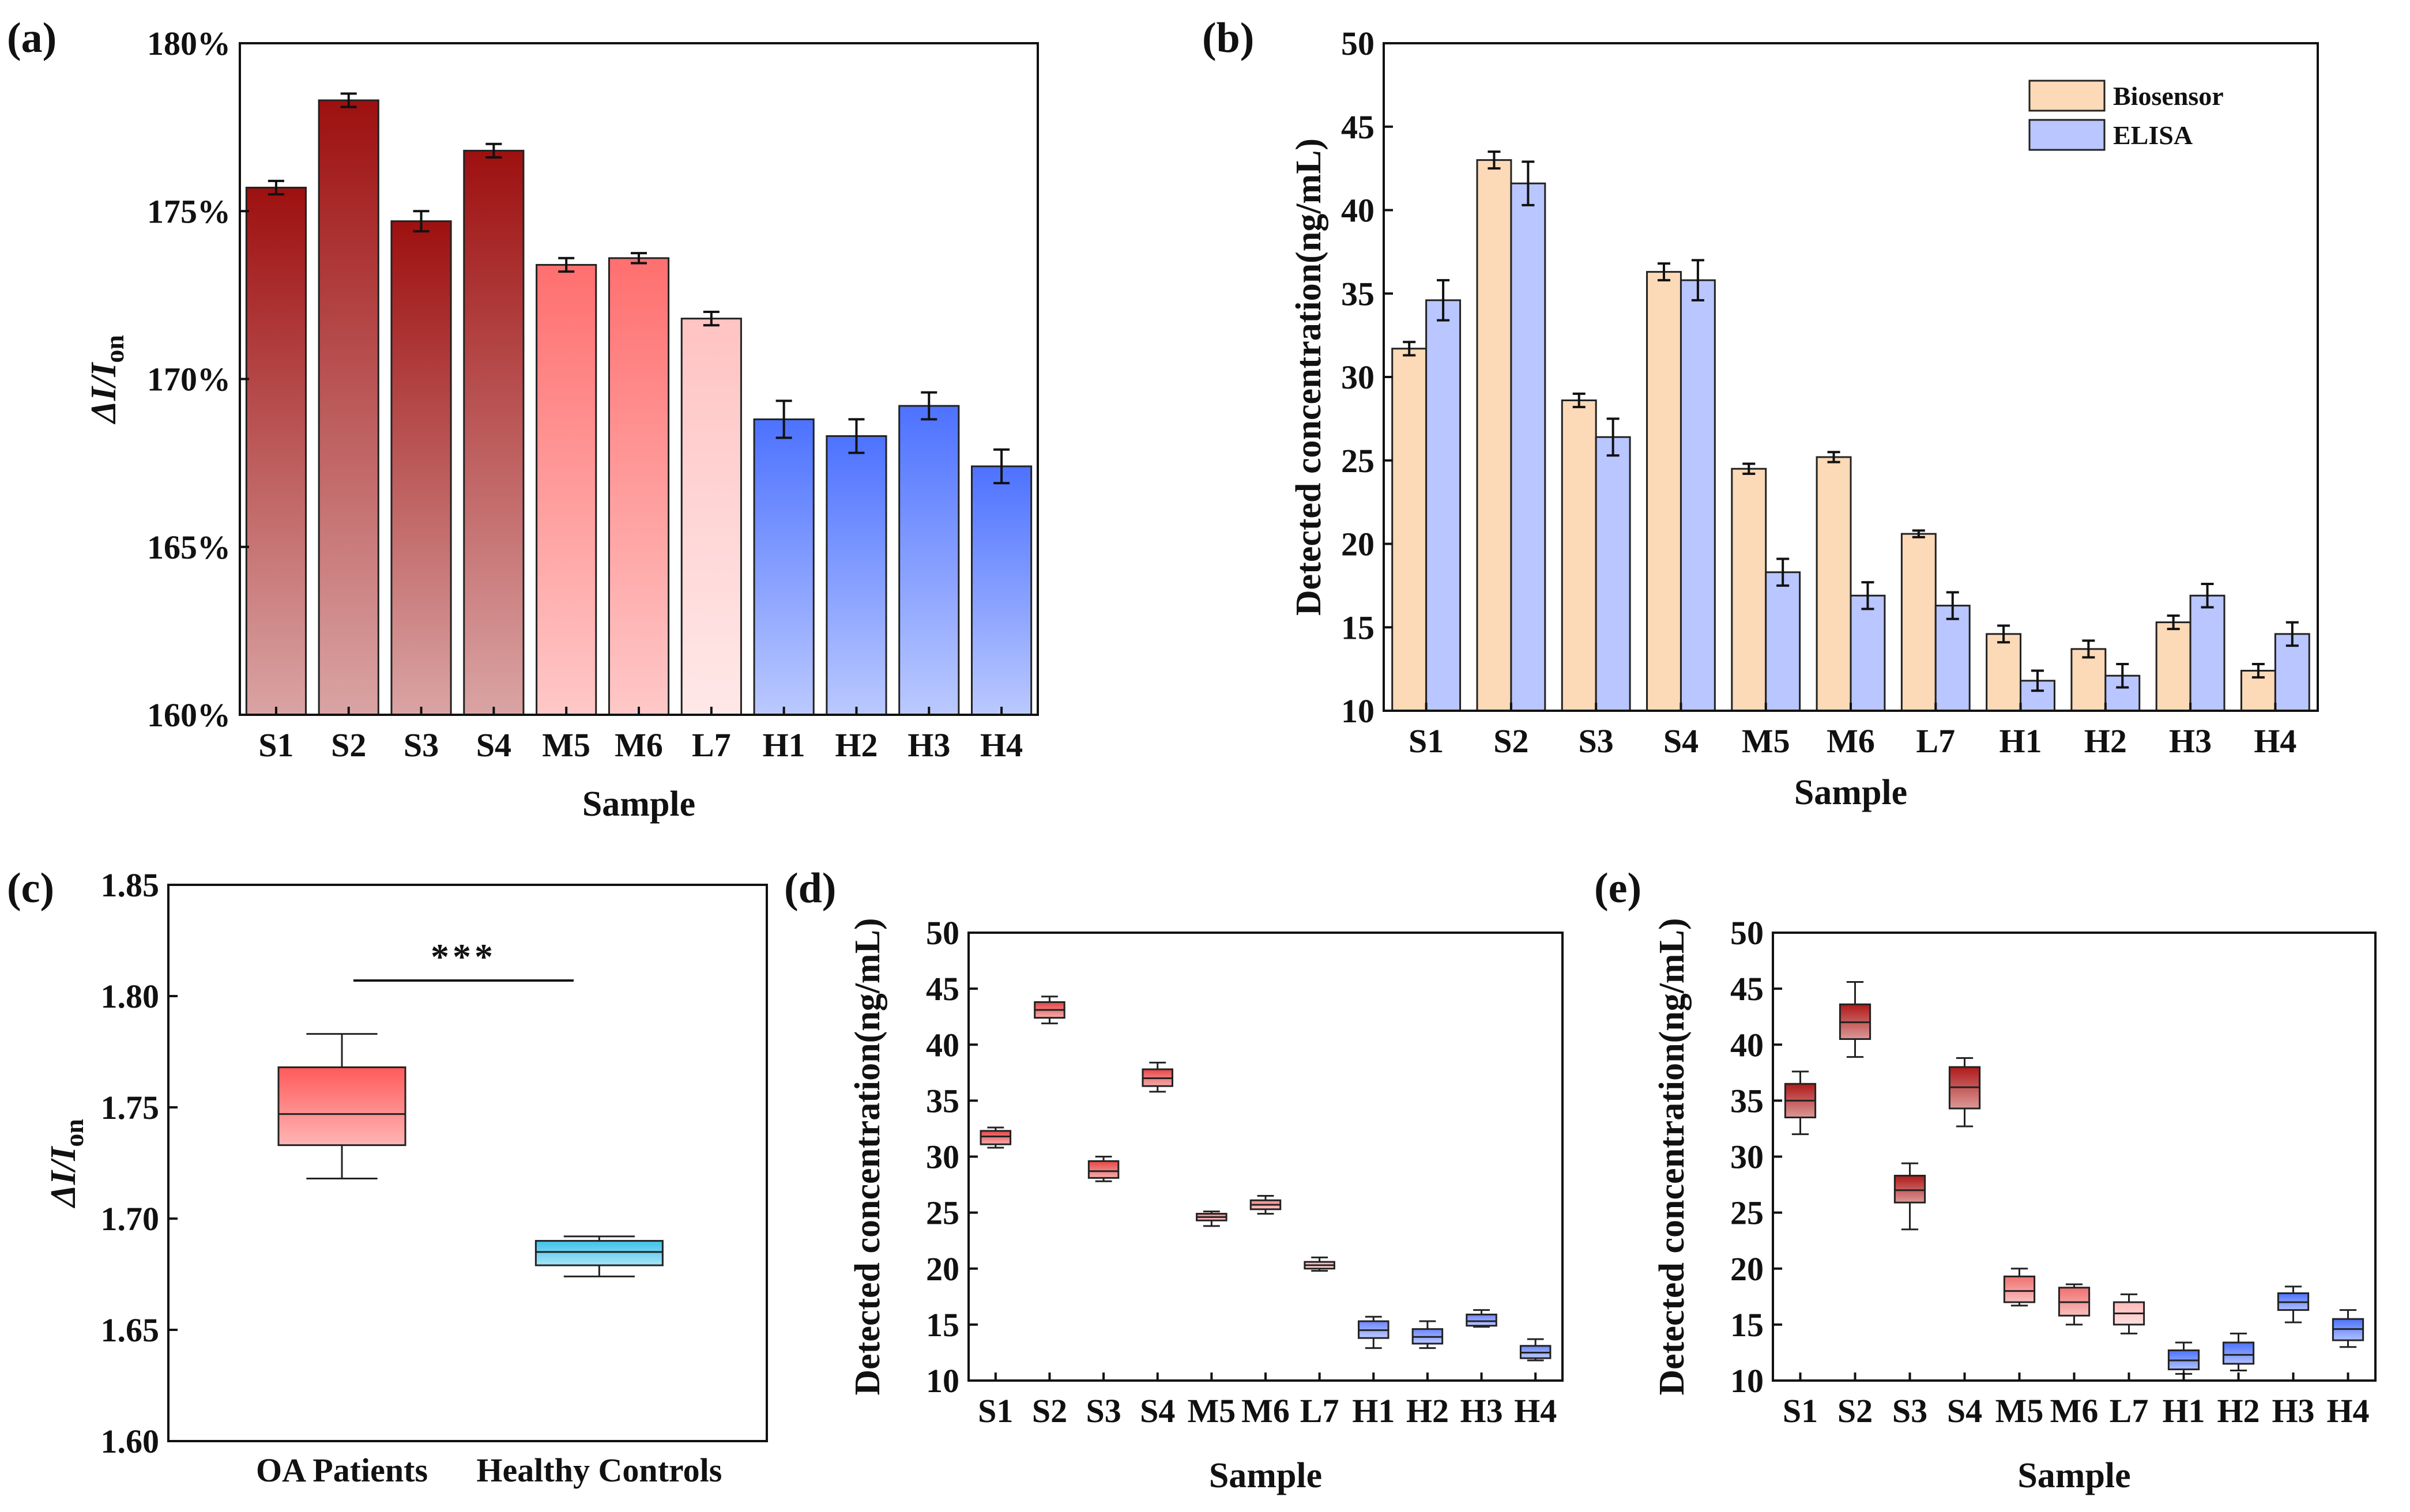 The width and height of the screenshot is (2410, 1512). What do you see at coordinates (1747, 1269) in the screenshot?
I see `y-tick-label: 20` at bounding box center [1747, 1269].